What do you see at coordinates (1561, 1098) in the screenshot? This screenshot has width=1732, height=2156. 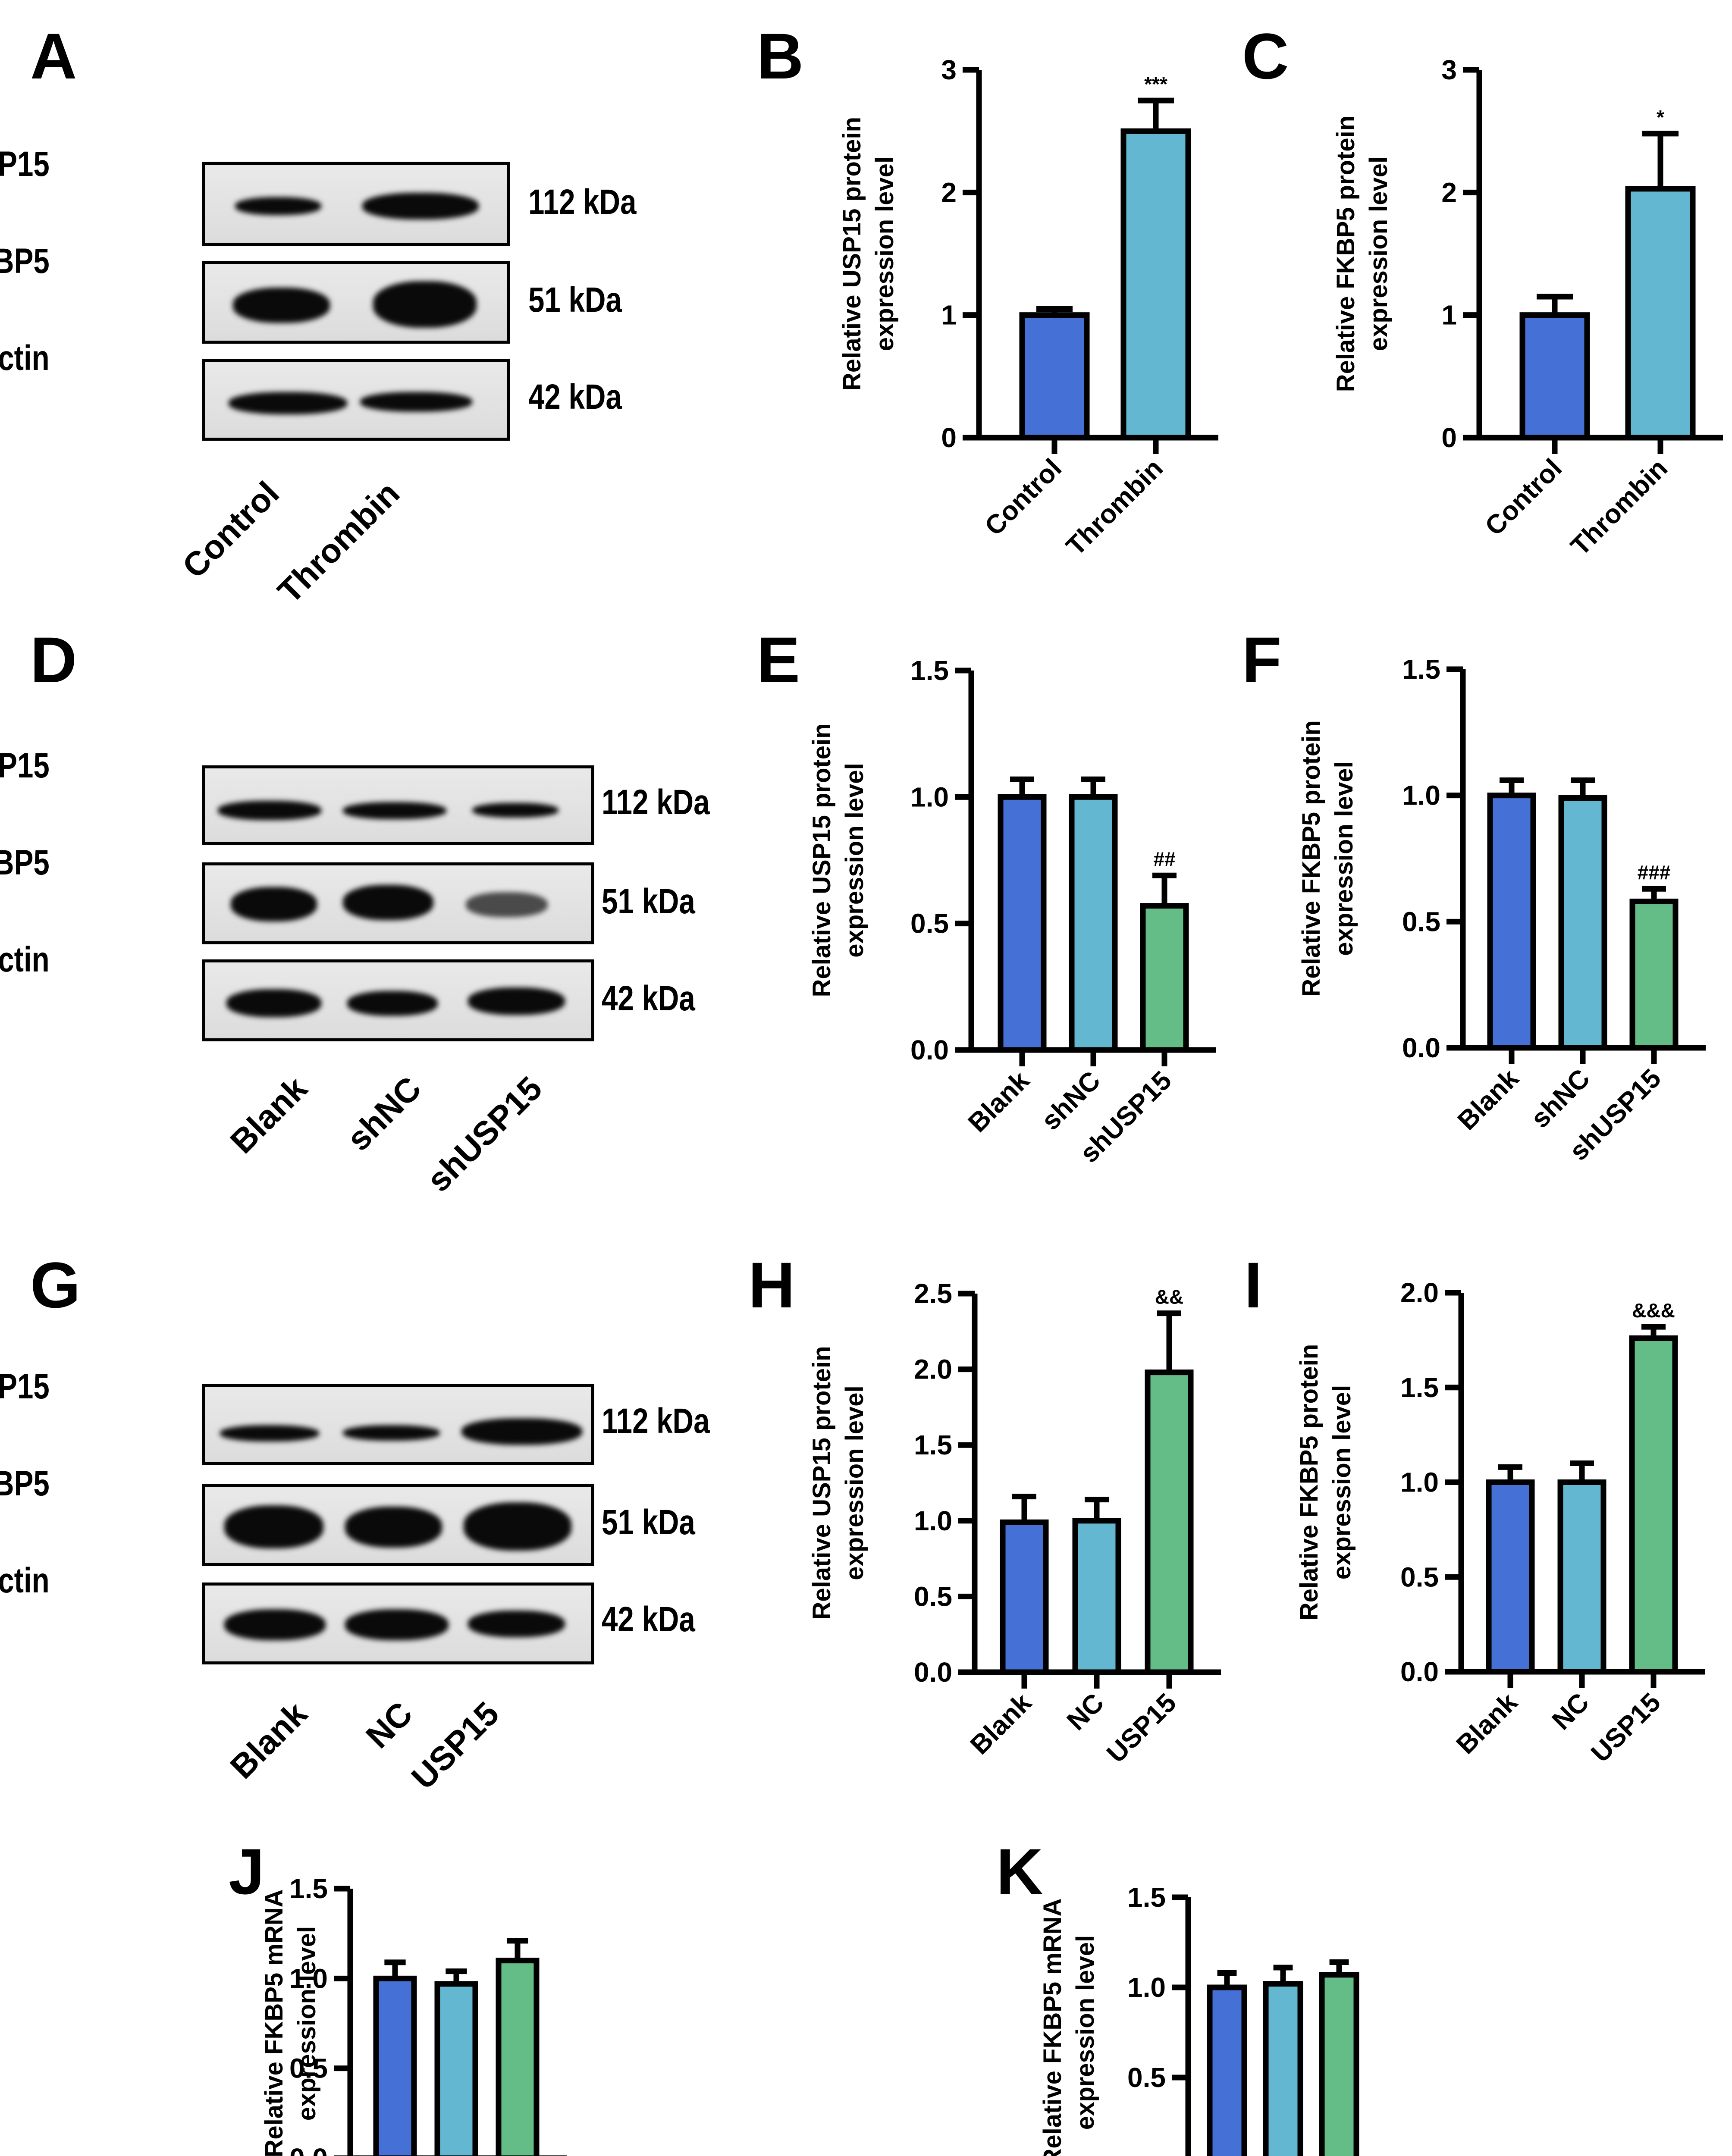 I see `x-tick-label: shNC` at bounding box center [1561, 1098].